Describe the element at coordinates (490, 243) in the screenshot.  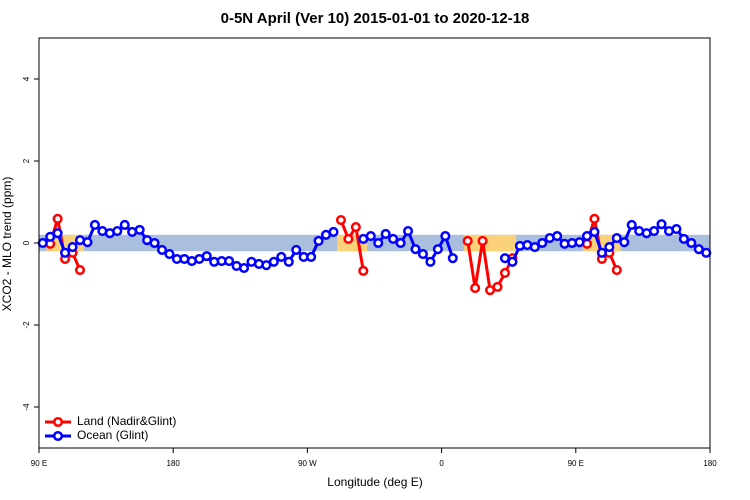
I see `uncertainty-band` at that location.